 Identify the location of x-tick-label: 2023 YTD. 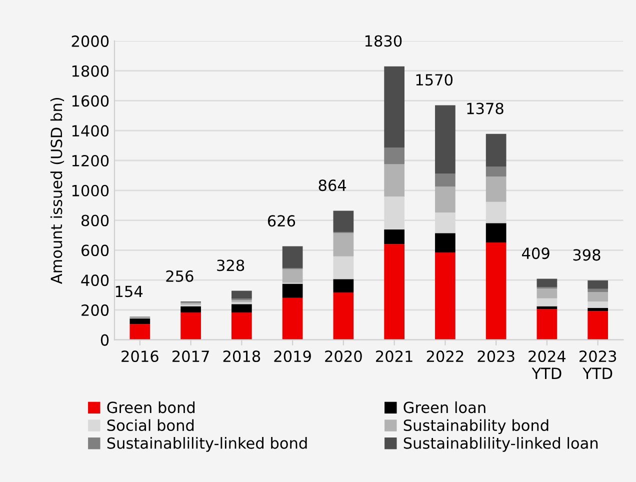
(598, 364).